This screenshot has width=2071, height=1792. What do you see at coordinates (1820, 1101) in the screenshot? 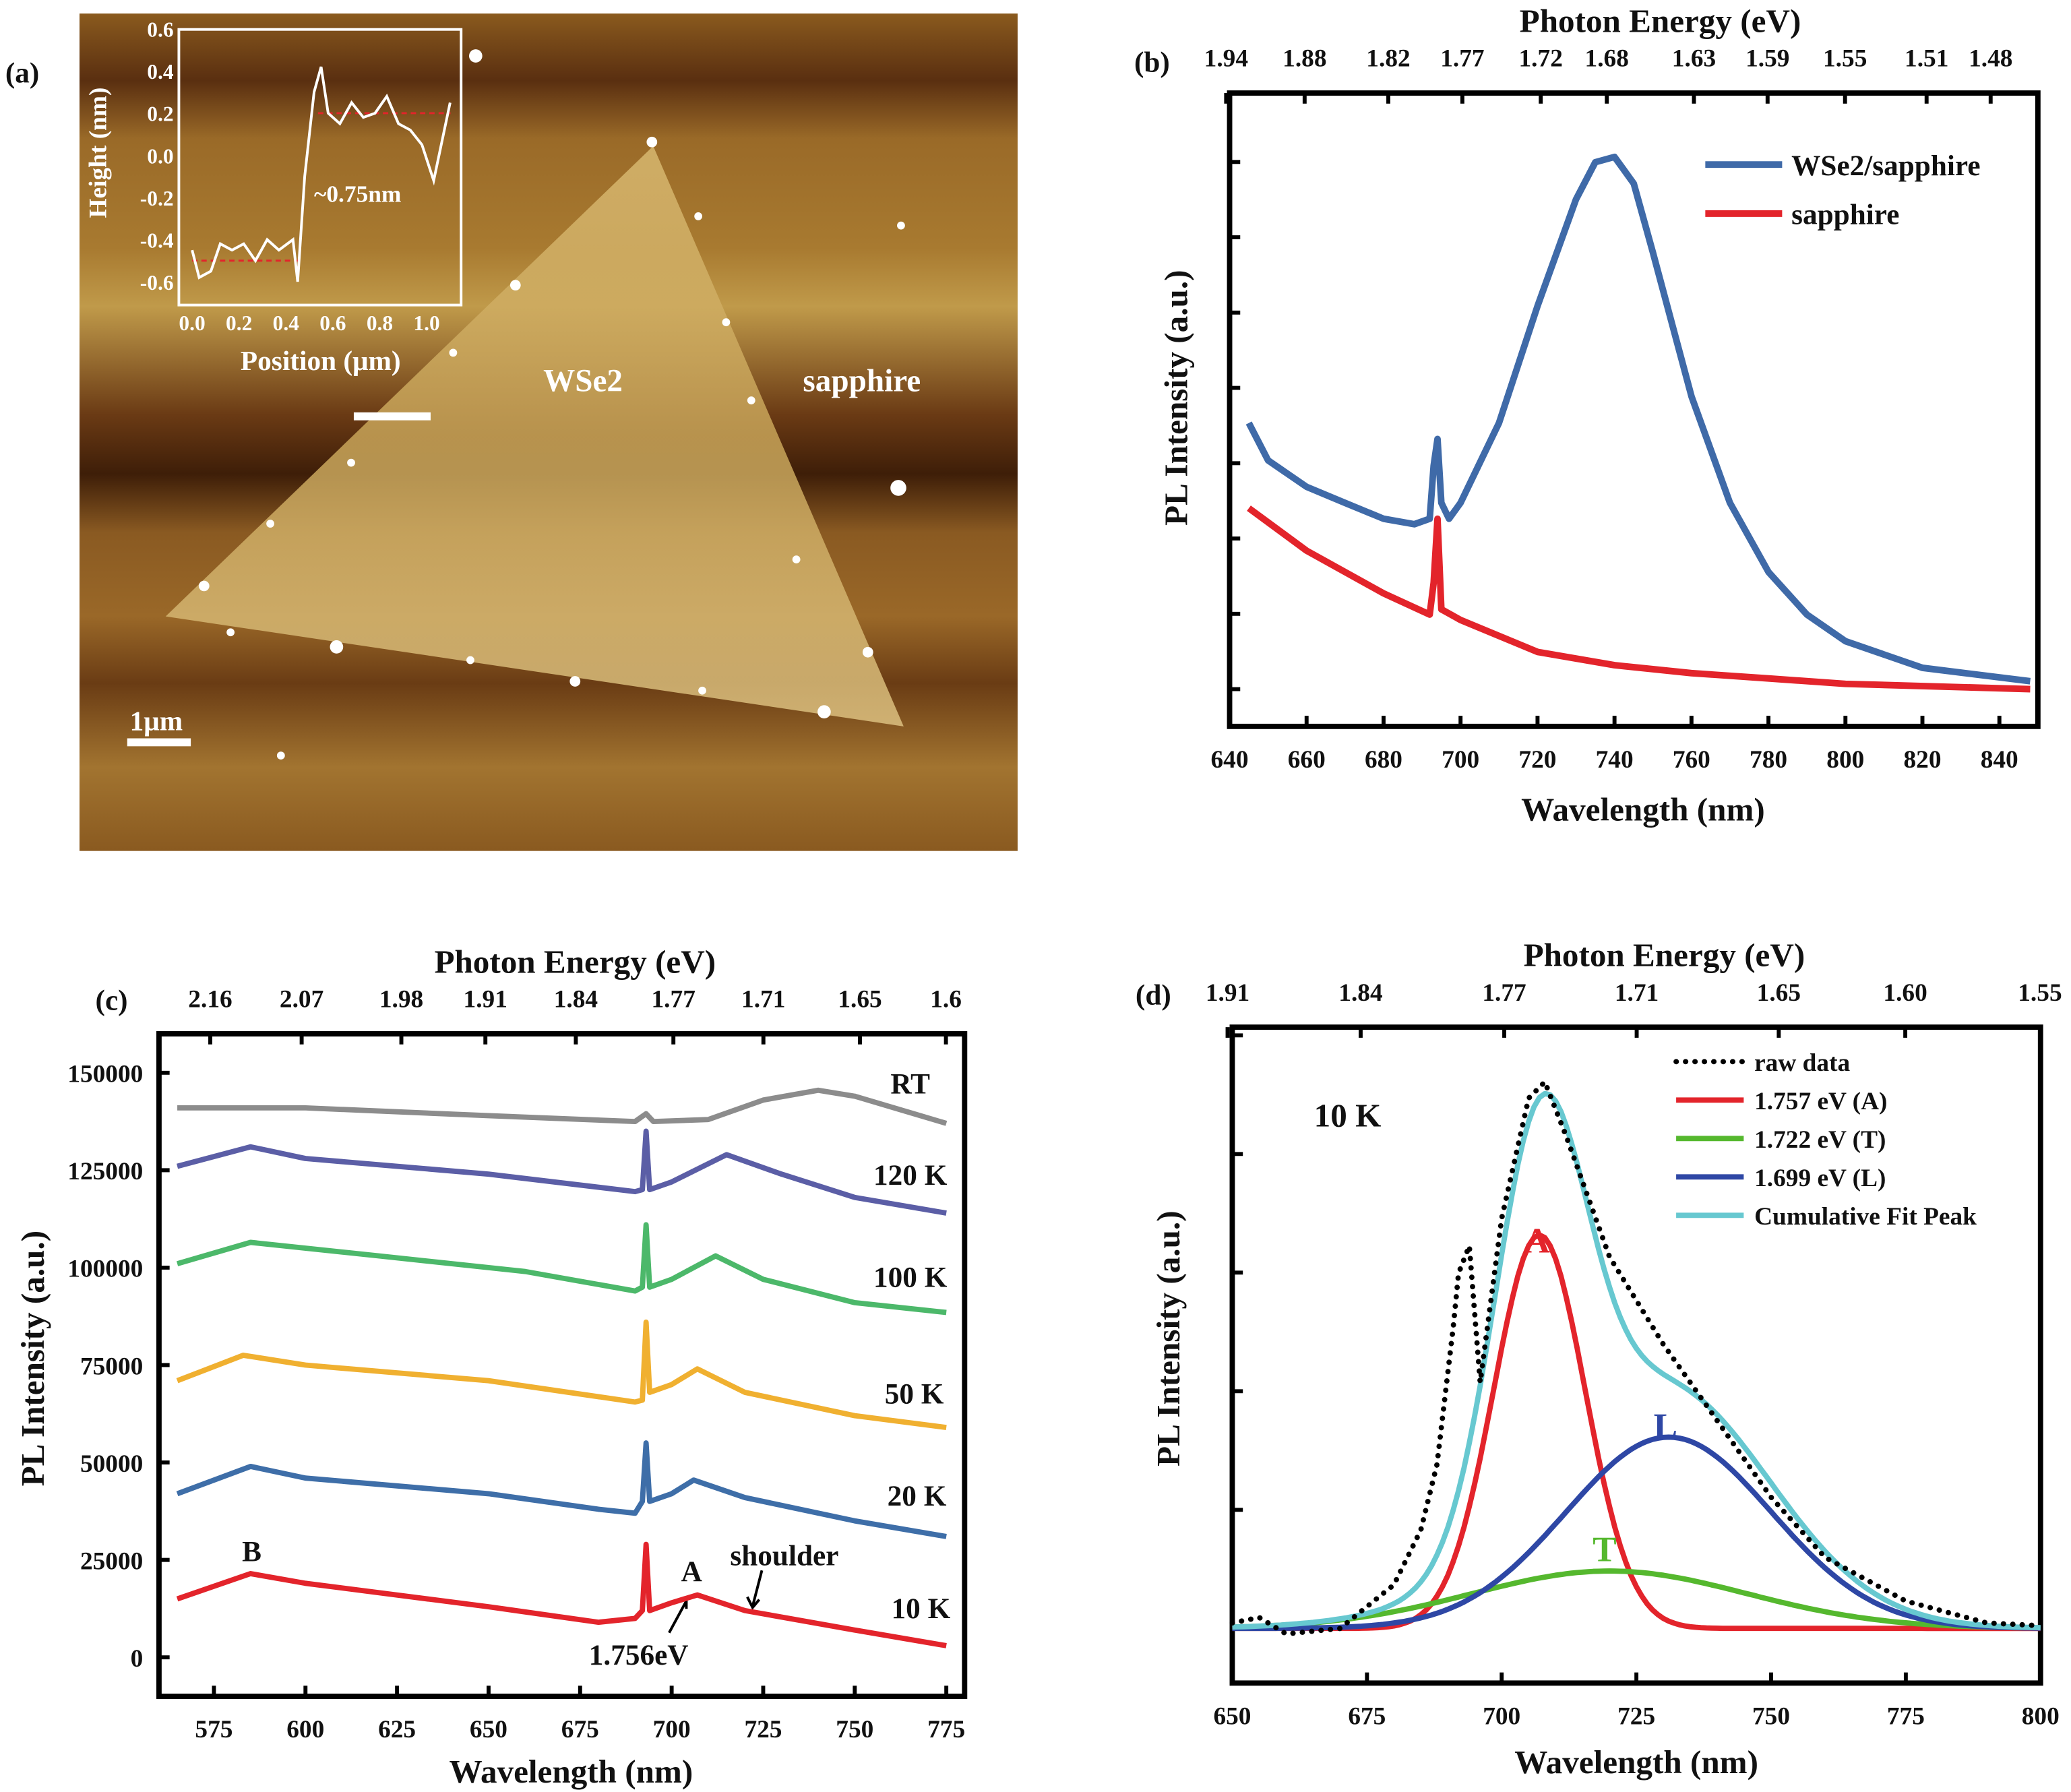
I see `legend-label: 1.757 eV (A)` at bounding box center [1820, 1101].